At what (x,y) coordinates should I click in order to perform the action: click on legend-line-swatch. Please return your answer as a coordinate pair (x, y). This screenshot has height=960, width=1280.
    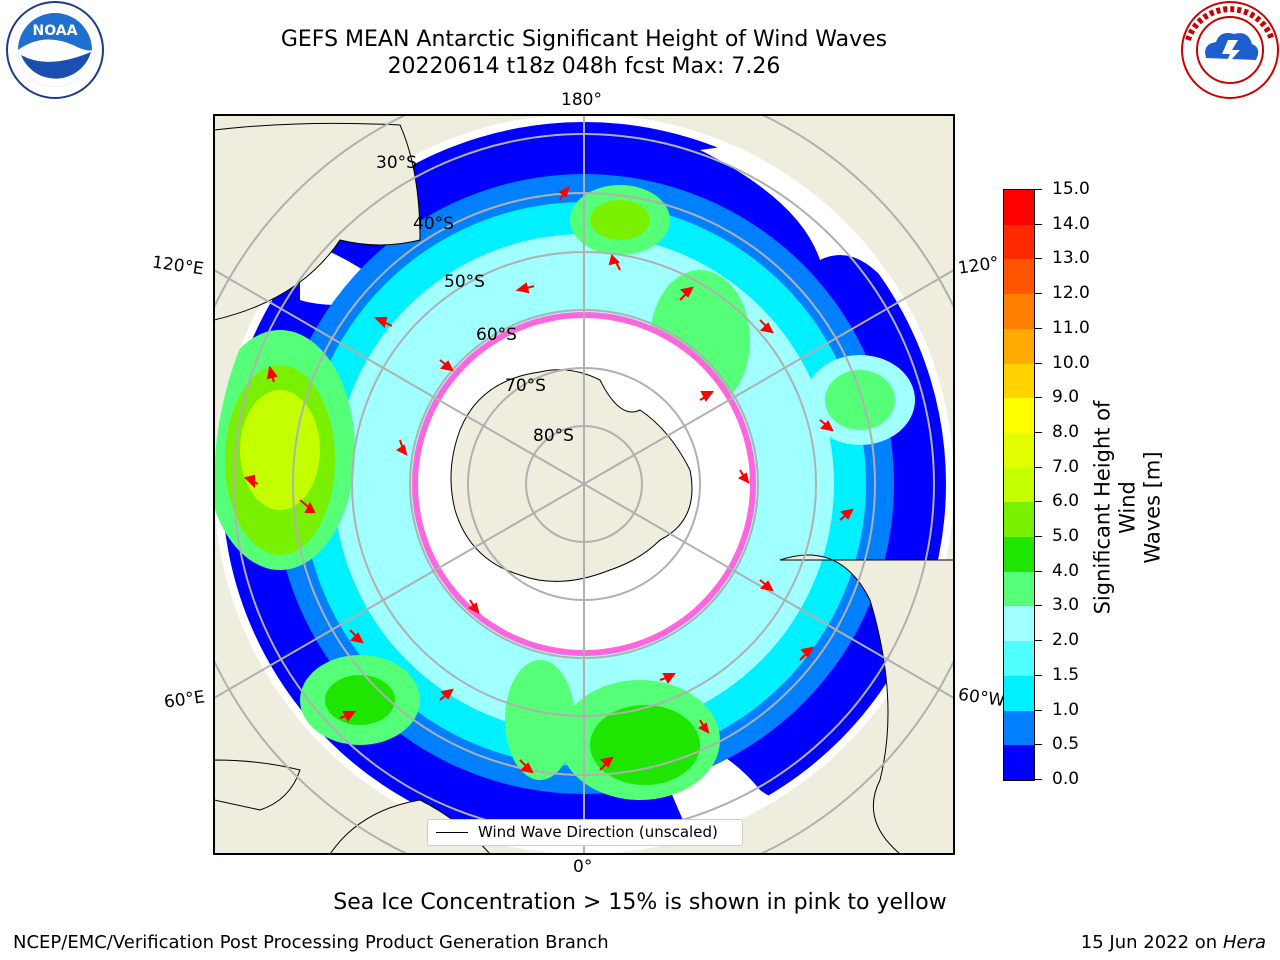
    Looking at the image, I should click on (452, 832).